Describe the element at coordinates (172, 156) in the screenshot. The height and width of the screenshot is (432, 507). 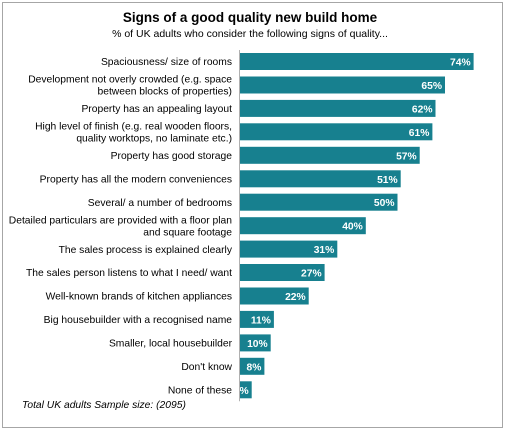
I see `category-label: Property has good storage` at that location.